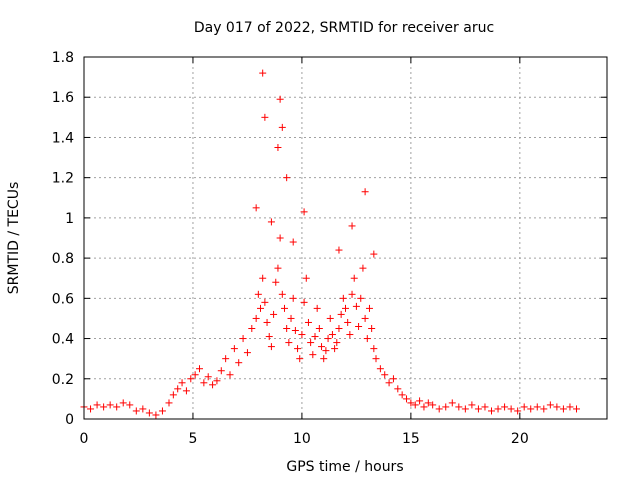 The height and width of the screenshot is (480, 640). Describe the element at coordinates (520, 439) in the screenshot. I see `x-tick-label: 20` at that location.